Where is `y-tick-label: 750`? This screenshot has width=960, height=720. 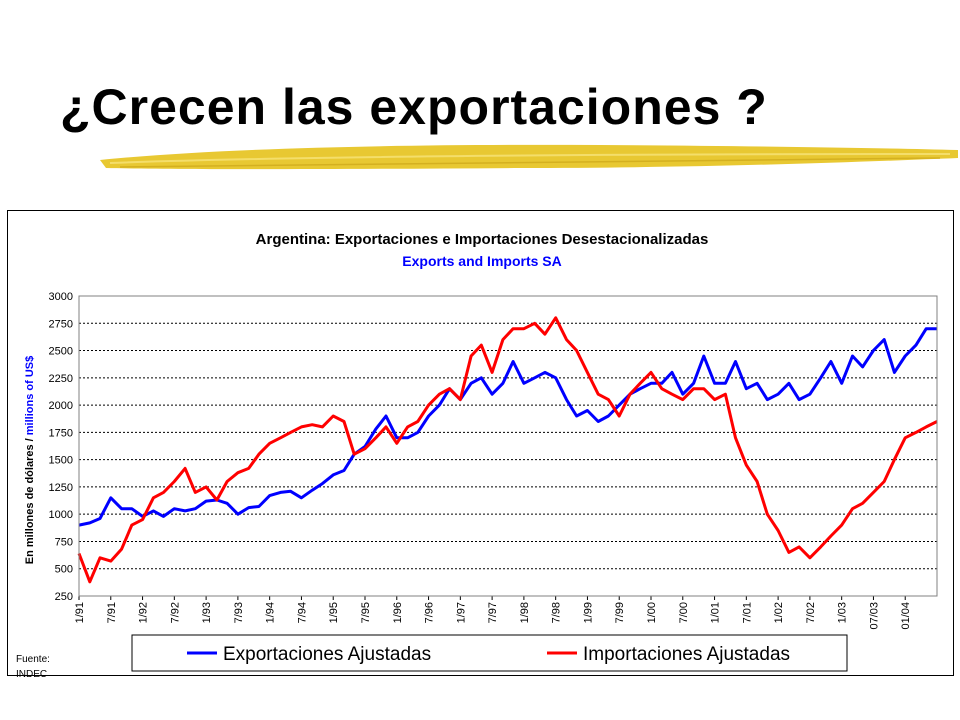
y-tick-label: 750 is located at coordinates (64, 542).